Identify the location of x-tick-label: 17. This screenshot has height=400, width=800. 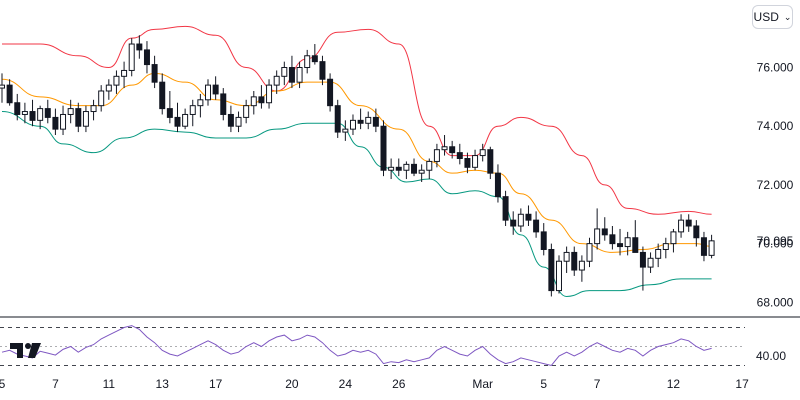
(742, 384).